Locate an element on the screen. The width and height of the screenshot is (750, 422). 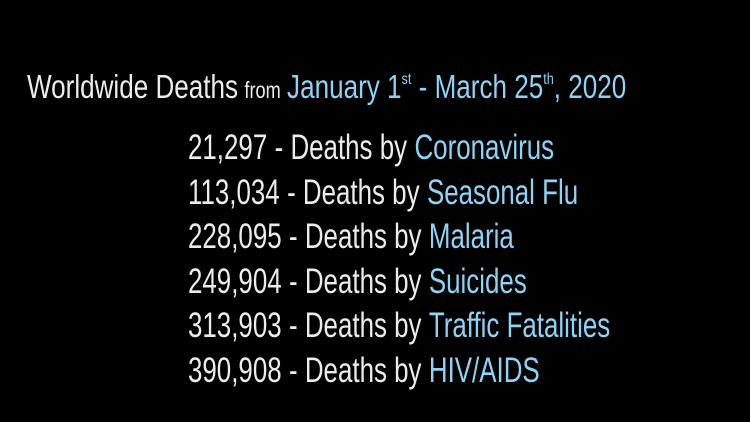
row: 113,034- Deaths by Seasonal Flu is located at coordinates (399, 193).